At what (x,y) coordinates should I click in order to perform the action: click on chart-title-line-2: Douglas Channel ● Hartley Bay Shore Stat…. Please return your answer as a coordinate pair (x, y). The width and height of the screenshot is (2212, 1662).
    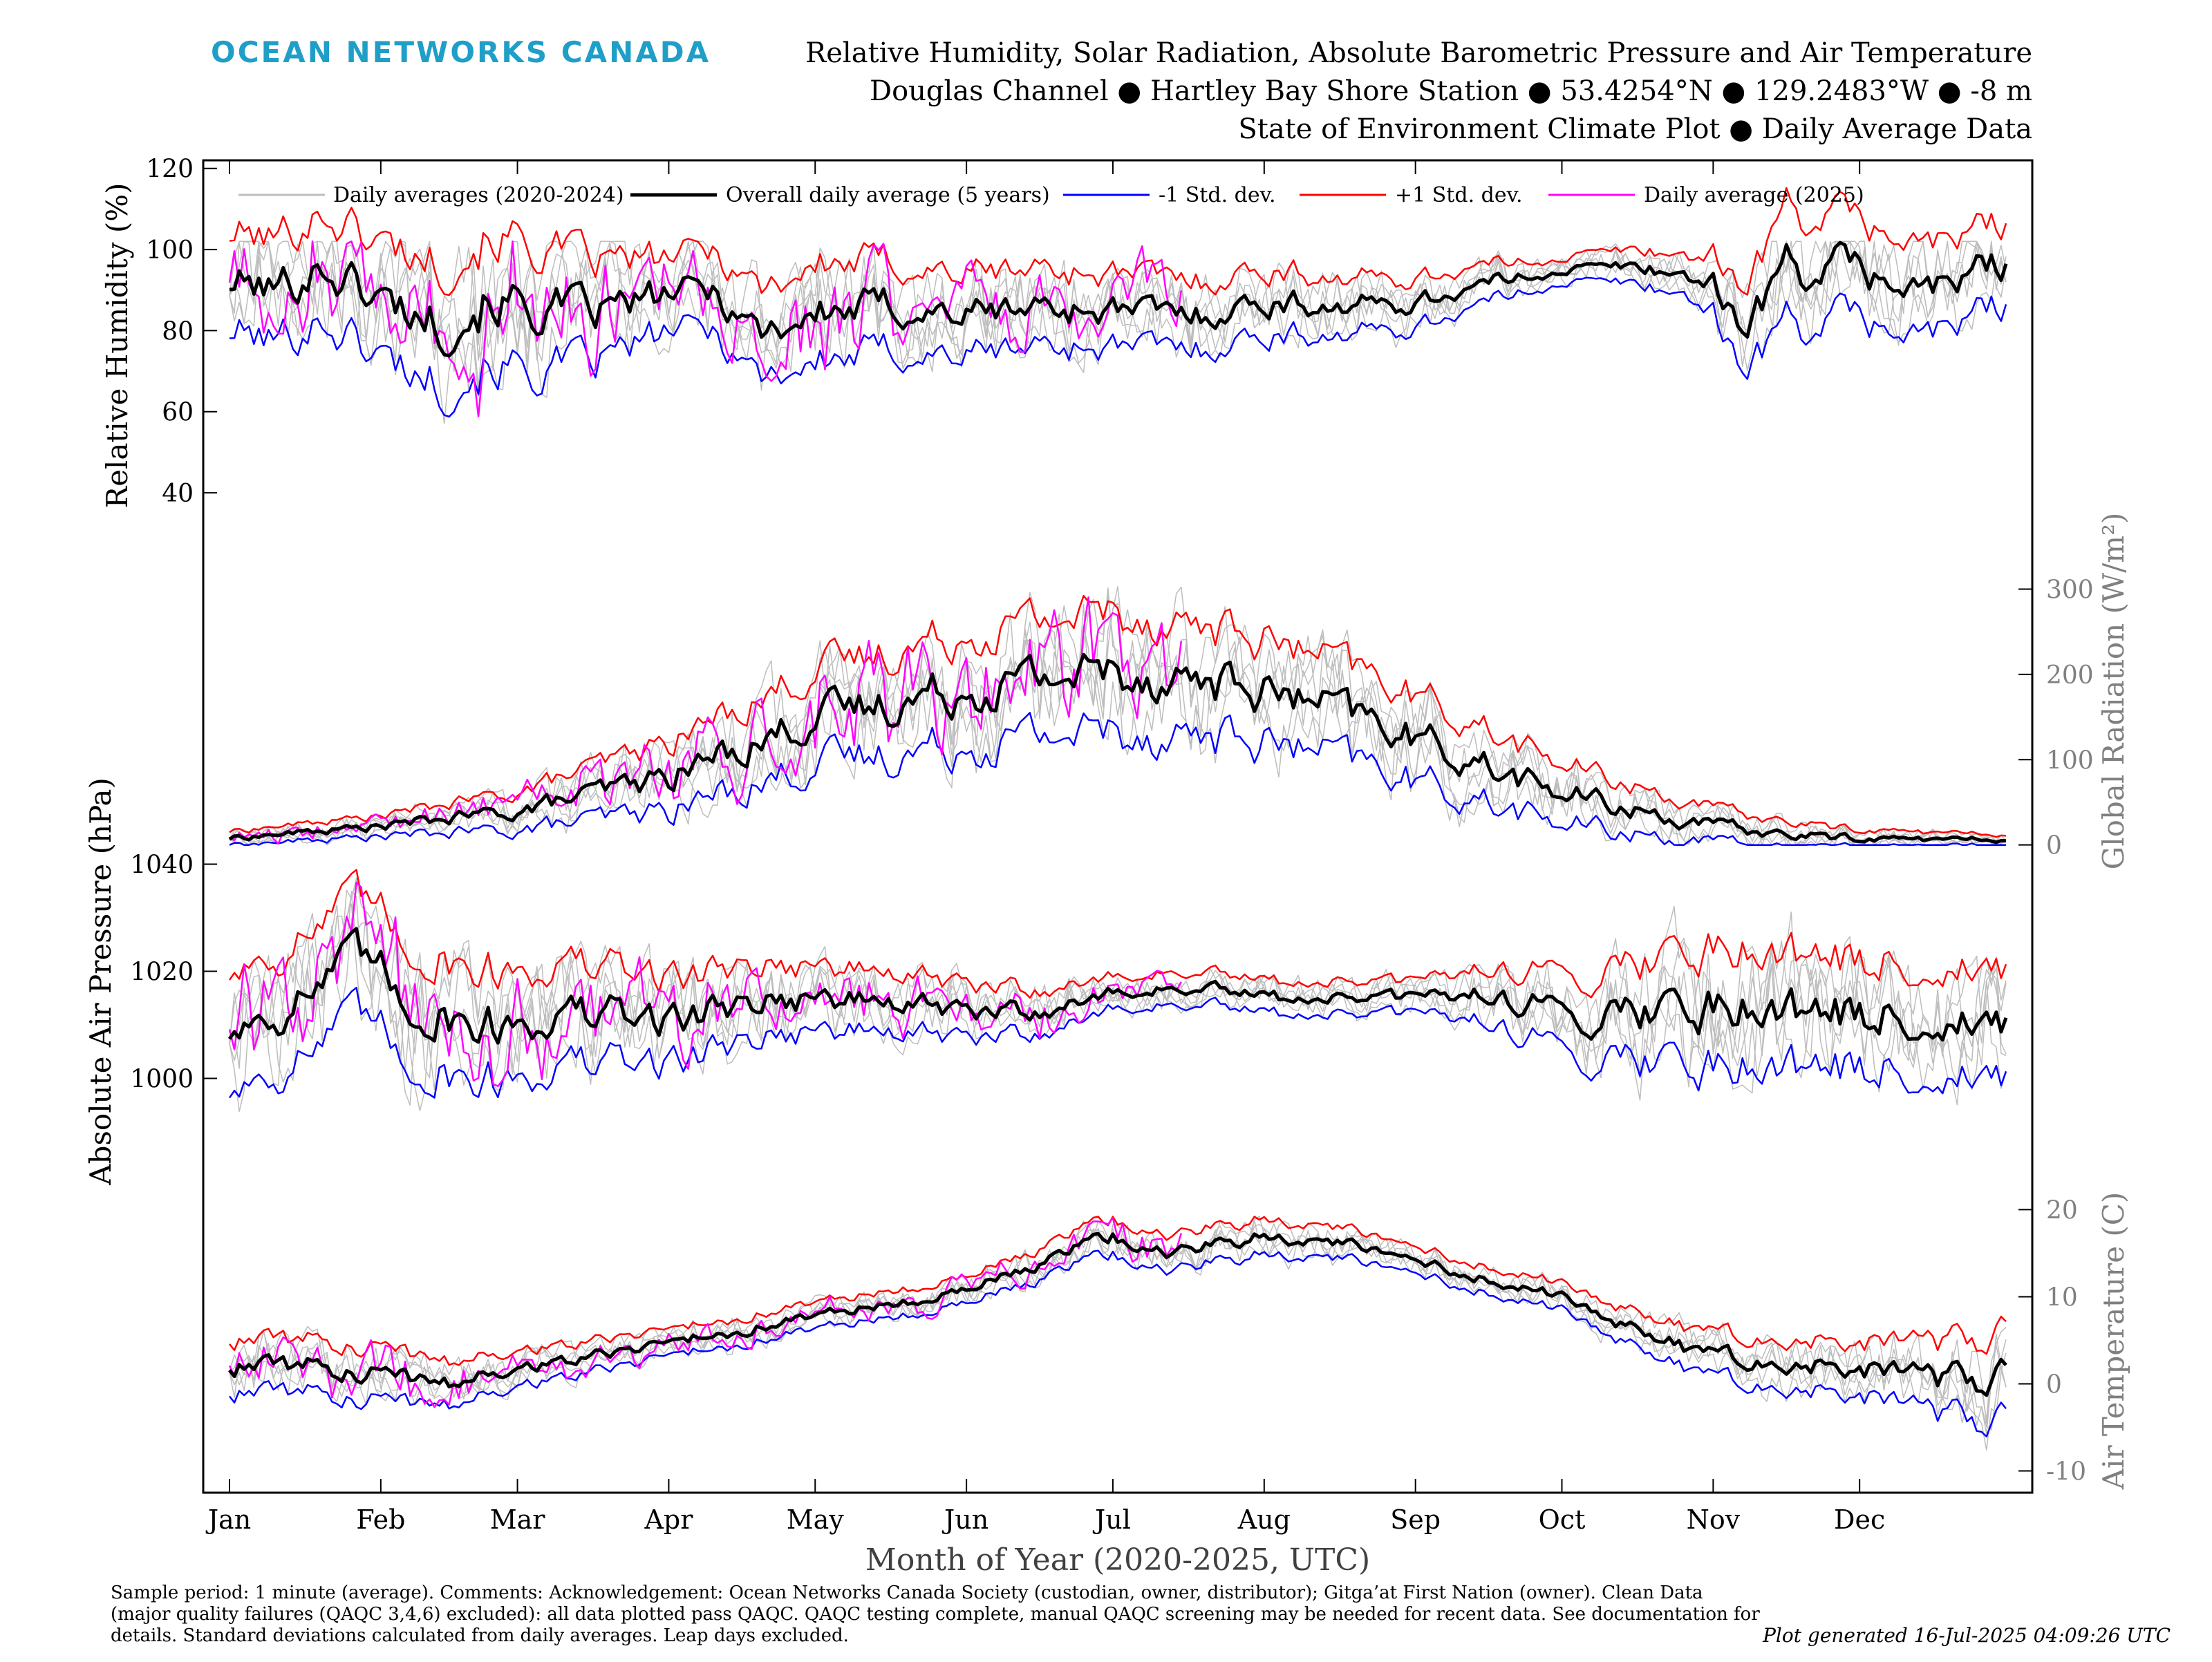
    Looking at the image, I should click on (1451, 91).